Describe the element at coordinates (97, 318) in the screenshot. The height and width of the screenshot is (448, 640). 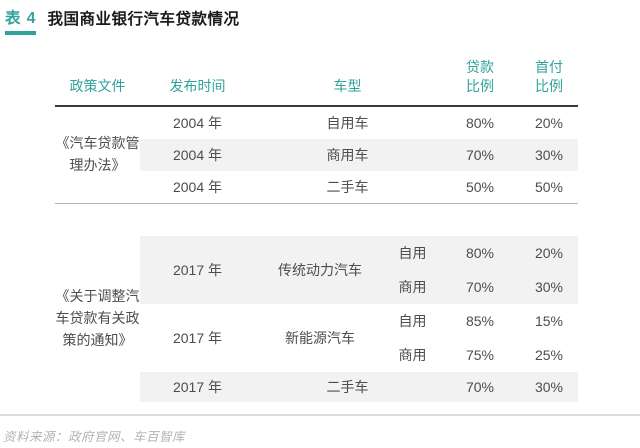
I see `policy-name: 《关于调整汽车贷款有关政策的通知》` at that location.